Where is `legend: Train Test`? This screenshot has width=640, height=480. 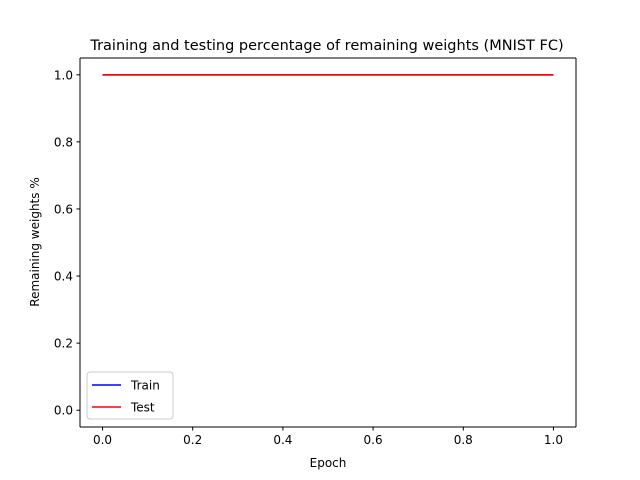 legend: Train Test is located at coordinates (130, 395).